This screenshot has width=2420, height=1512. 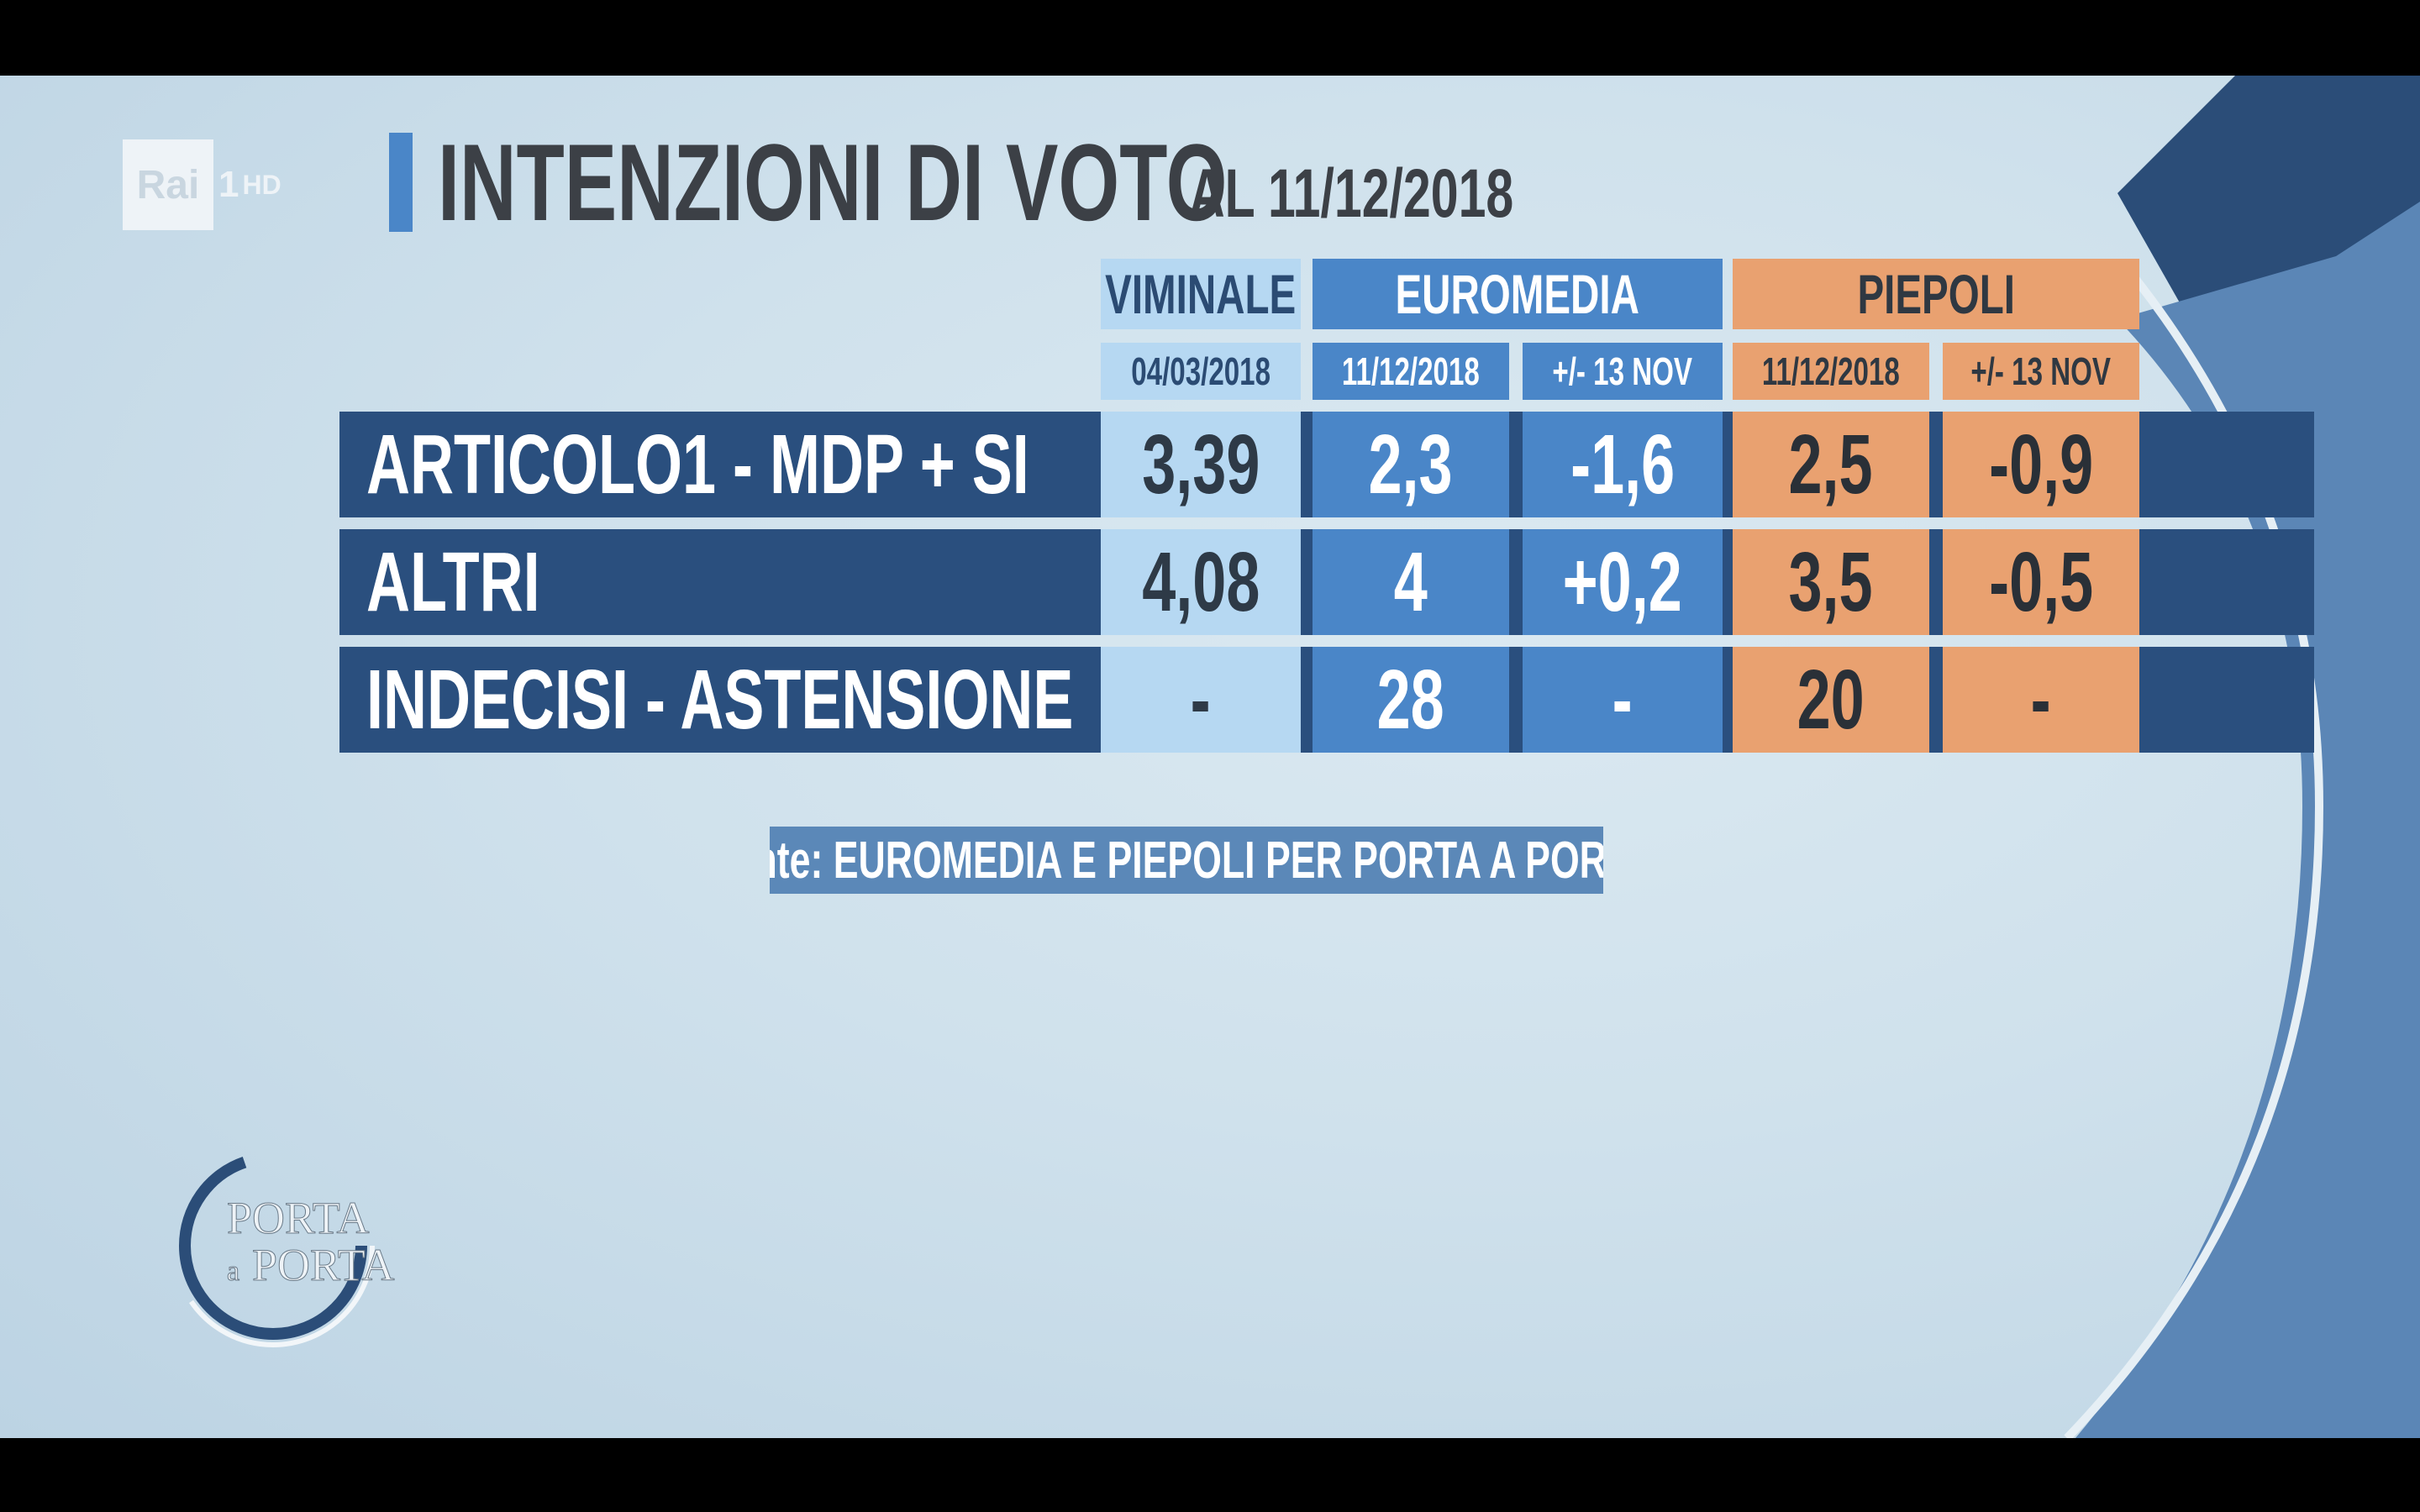 I want to click on cell-euromedia: 4, so click(x=1411, y=582).